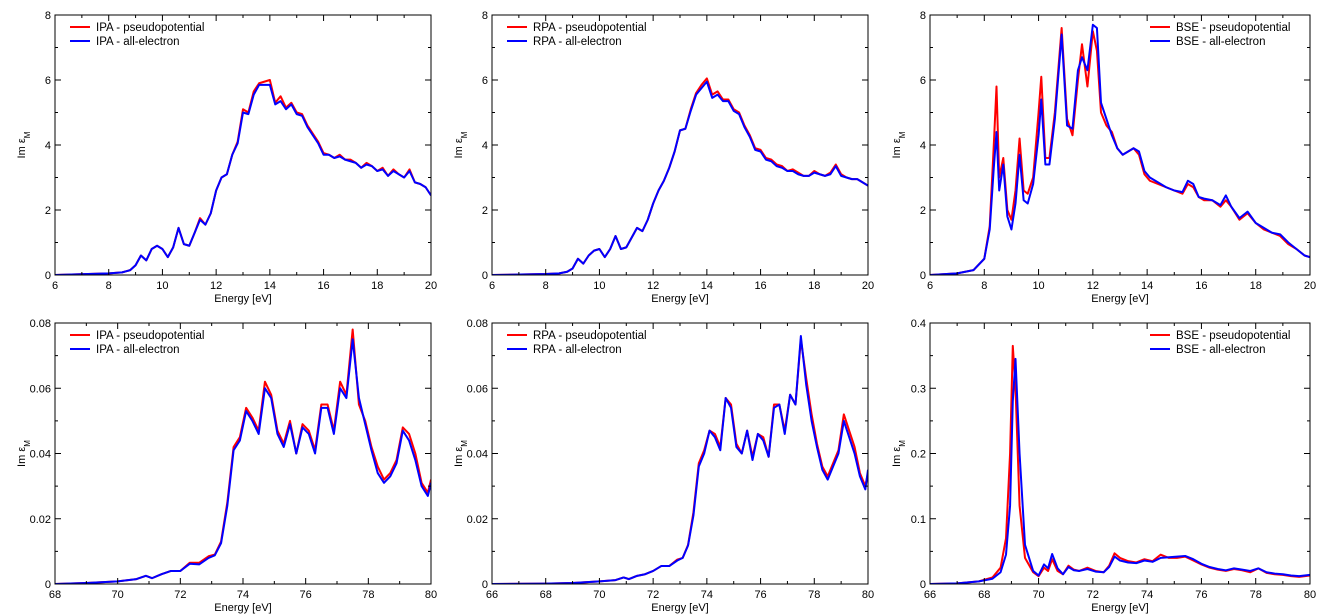  What do you see at coordinates (918, 389) in the screenshot?
I see `y-tick-label: 0.3` at bounding box center [918, 389].